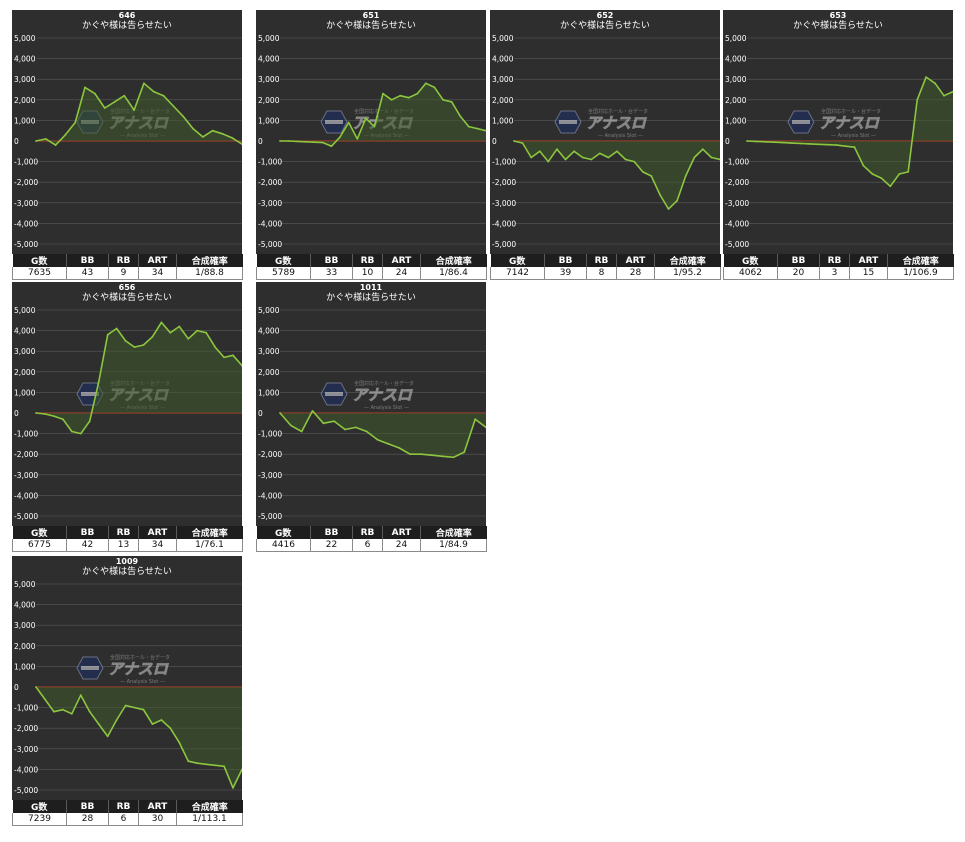  Describe the element at coordinates (331, 545) in the screenshot. I see `stats-value-cell: 22` at that location.